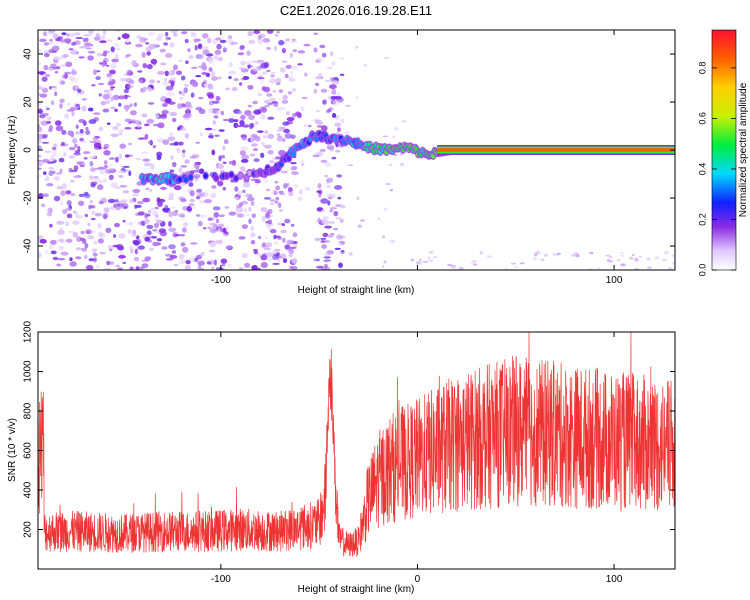 This screenshot has width=750, height=600. I want to click on colorbar-tick-label: 0.0, so click(702, 270).